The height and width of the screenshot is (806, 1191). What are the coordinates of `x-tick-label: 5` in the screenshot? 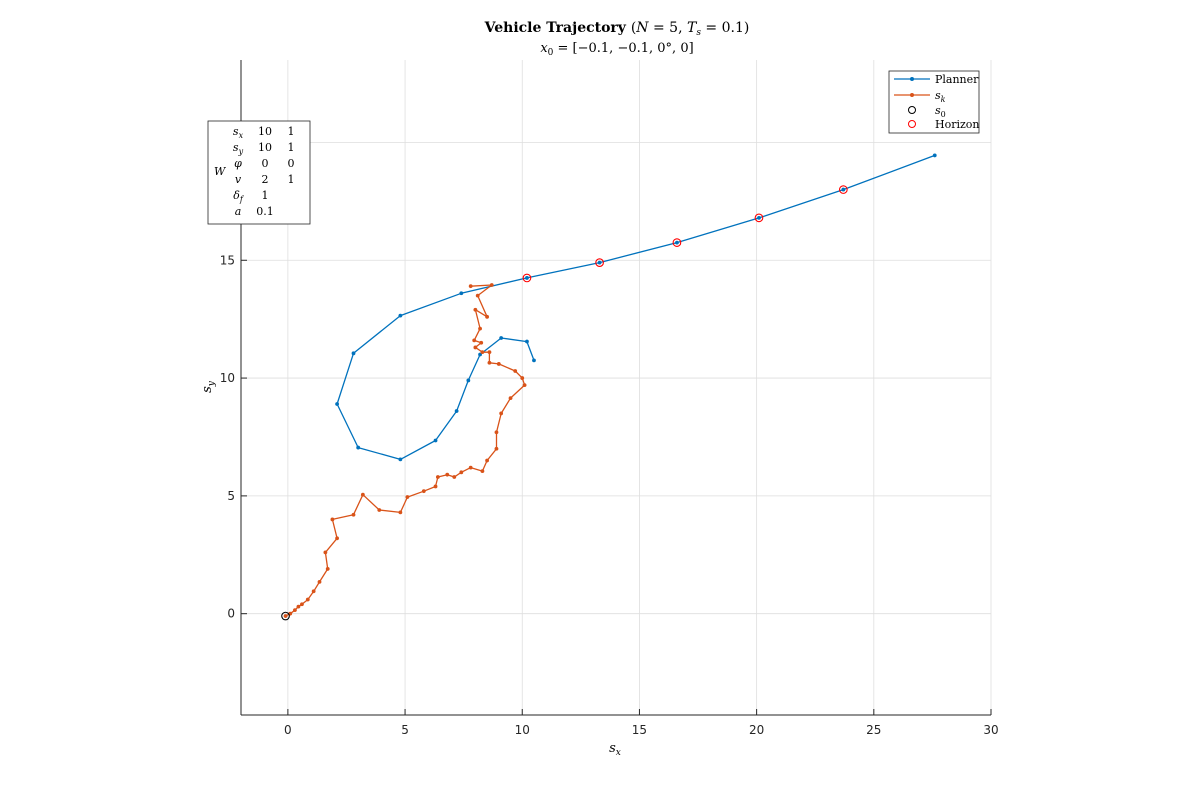 It's located at (405, 730).